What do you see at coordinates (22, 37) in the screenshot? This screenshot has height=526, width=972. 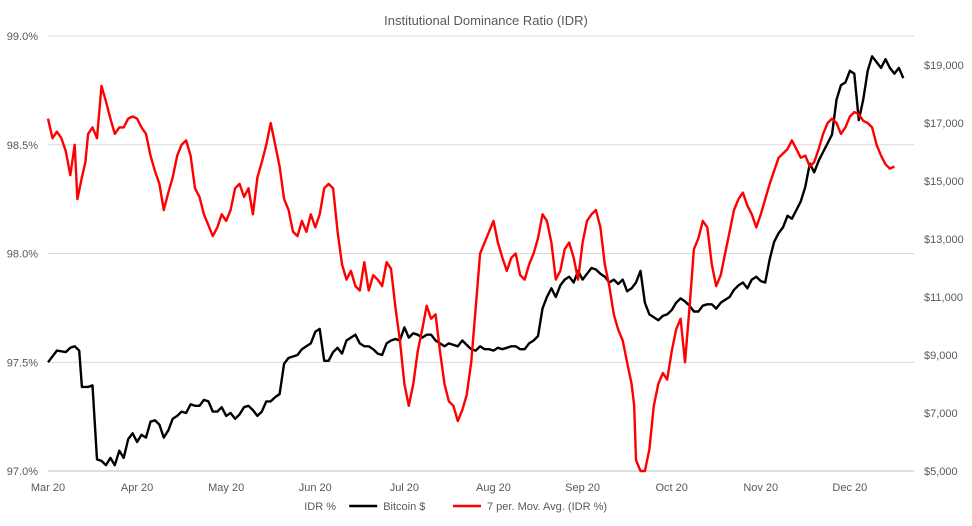 I see `left-tick-label: 99.0%` at bounding box center [22, 37].